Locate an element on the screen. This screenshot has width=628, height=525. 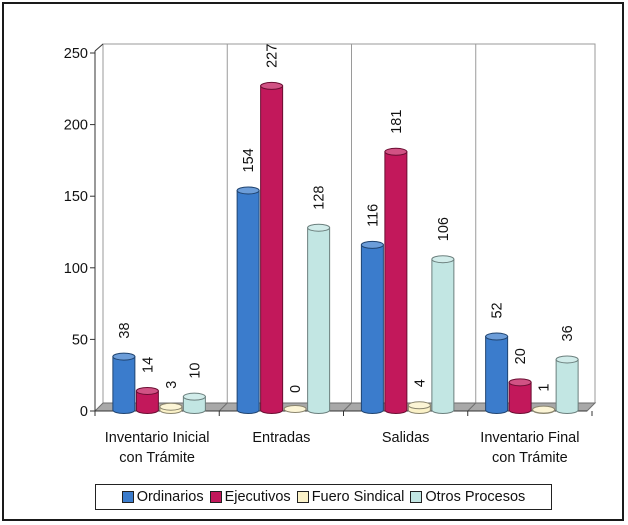
data-label-fuero-sindical: 1 is located at coordinates (545, 387).